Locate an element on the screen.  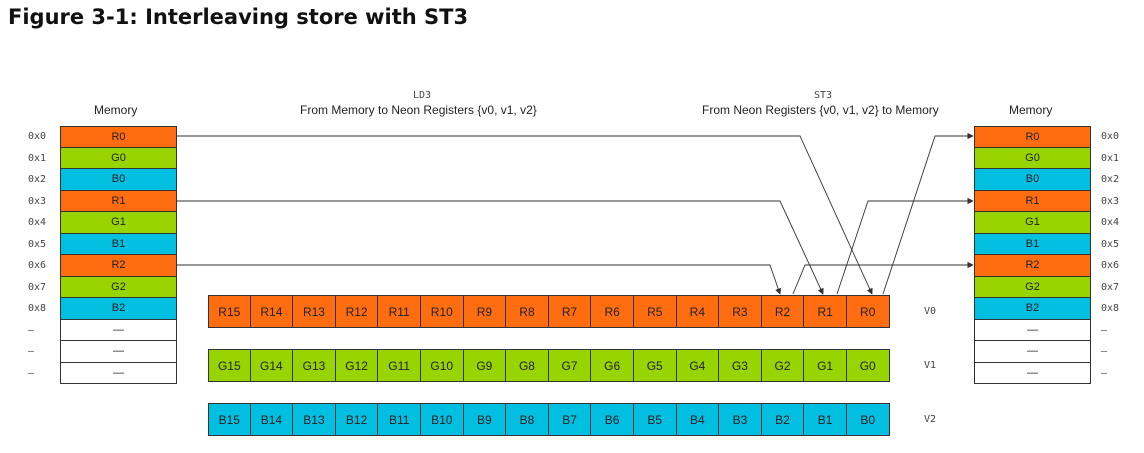
register-lane: B3 is located at coordinates (740, 419).